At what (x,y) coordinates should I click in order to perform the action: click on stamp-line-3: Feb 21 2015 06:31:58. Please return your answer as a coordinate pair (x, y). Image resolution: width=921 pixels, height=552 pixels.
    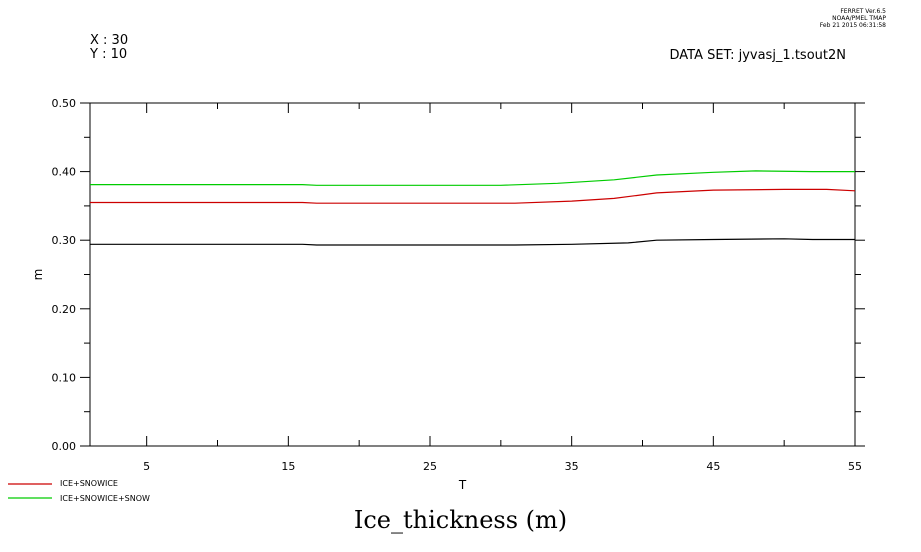
    Looking at the image, I should click on (852, 25).